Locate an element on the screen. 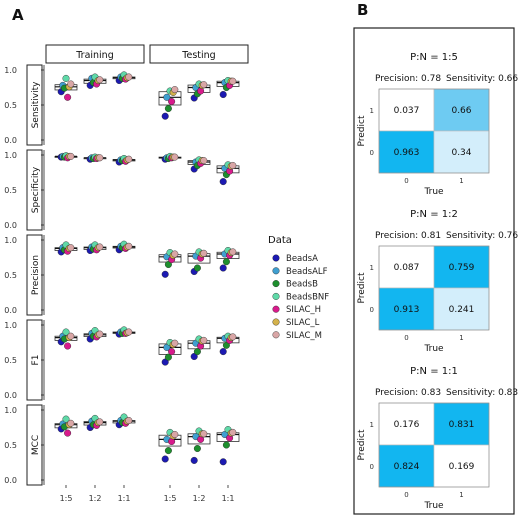  x-tick-label: 1:5 is located at coordinates (66, 498).